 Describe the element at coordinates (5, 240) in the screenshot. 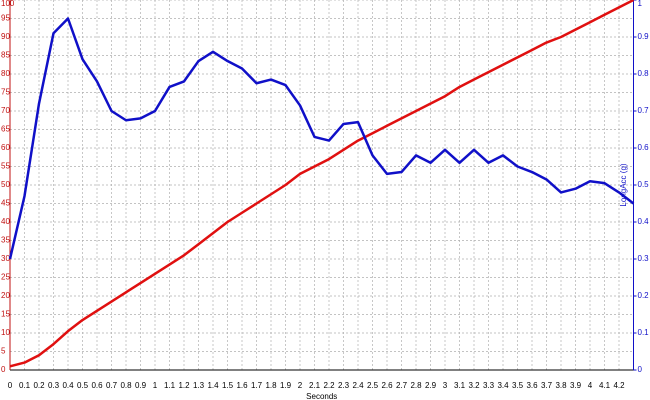

I see `y-tick-label: 35` at that location.